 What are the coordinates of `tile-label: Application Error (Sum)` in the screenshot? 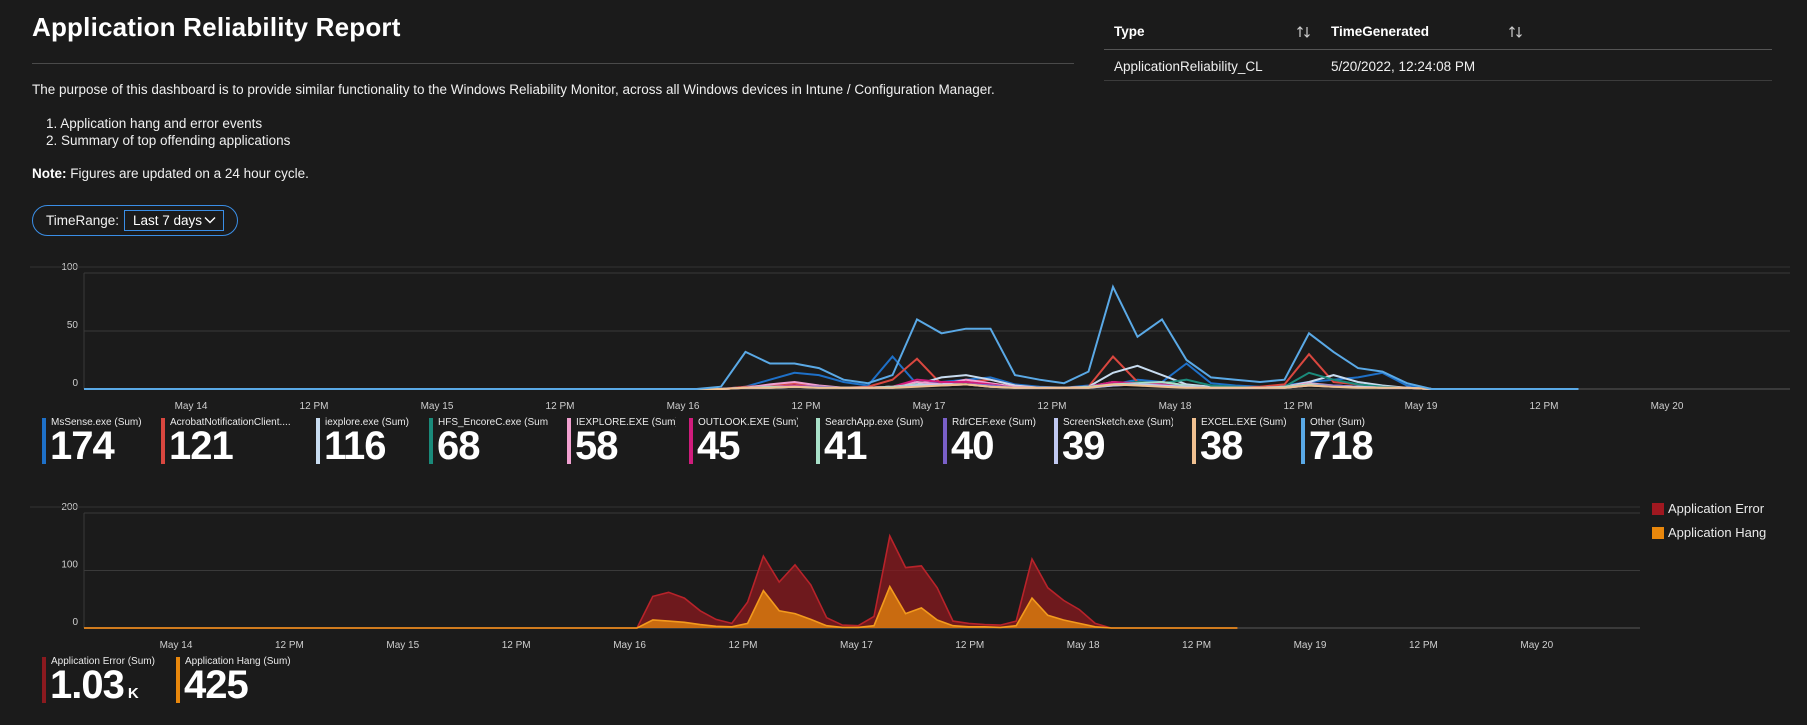 It's located at (103, 661).